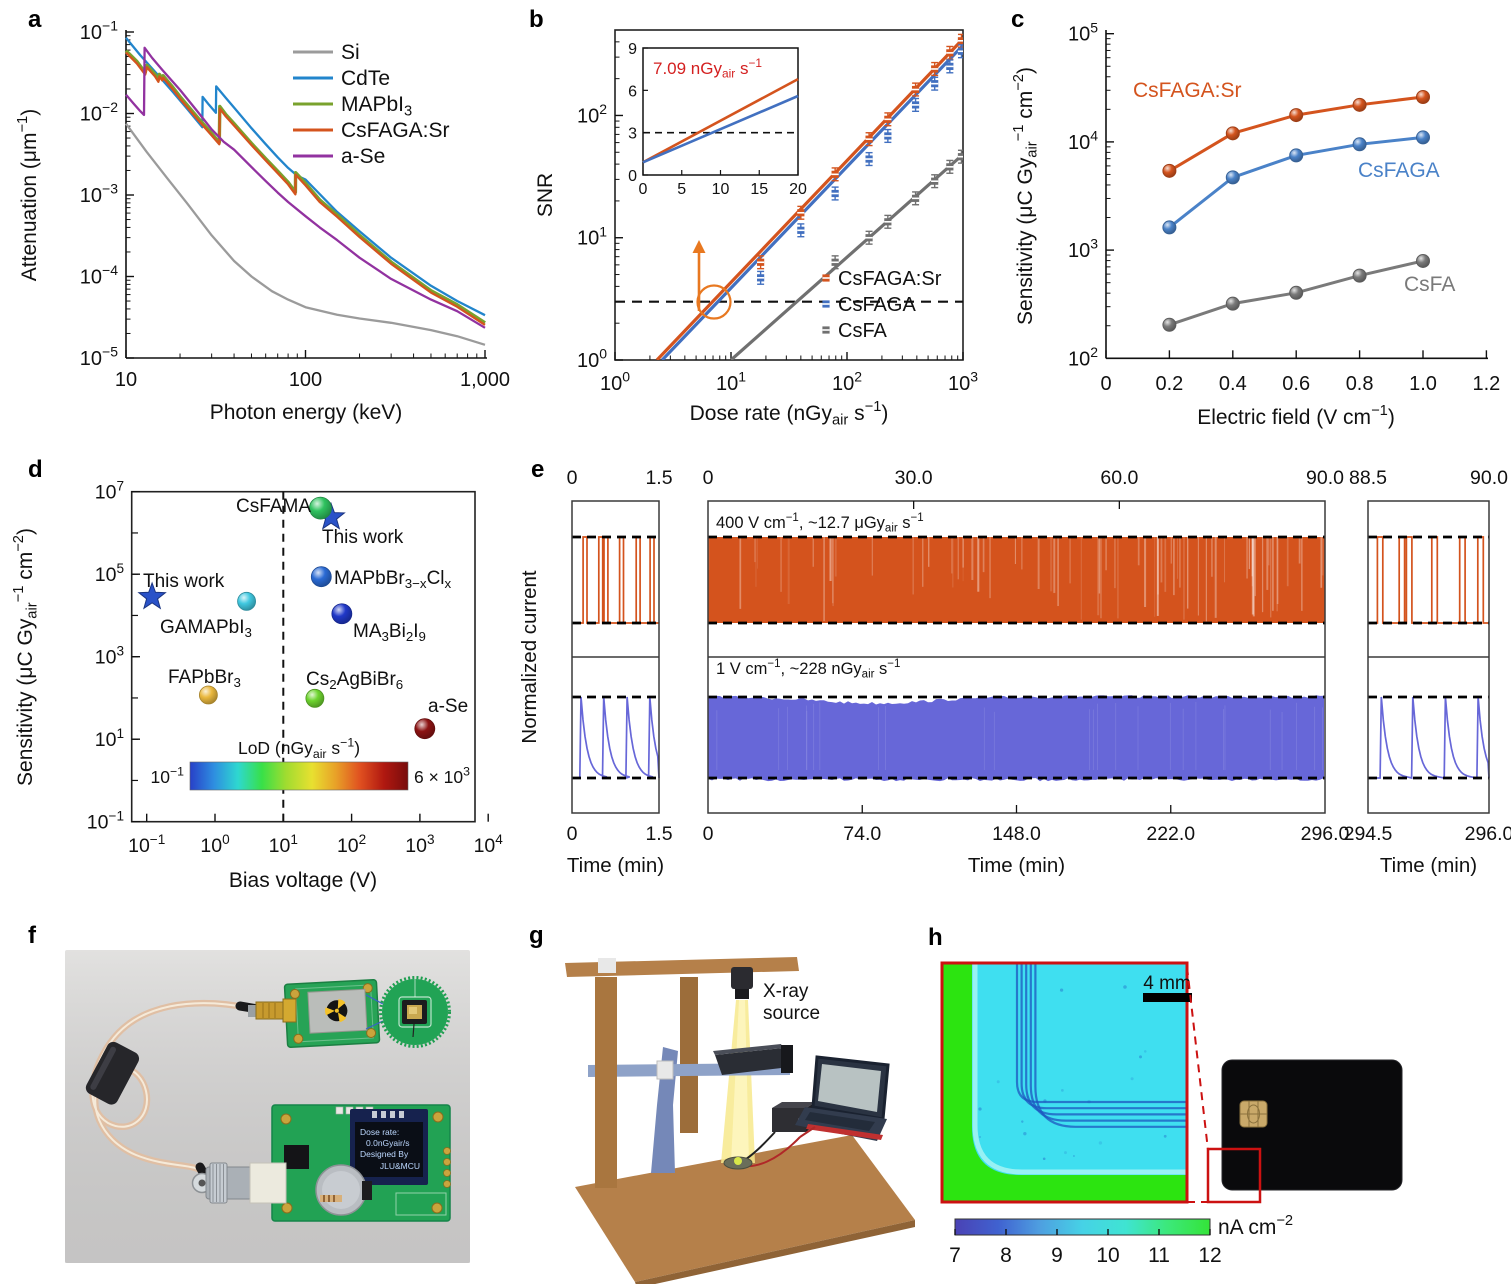  I want to click on svg-text: 90.0, so click(1489, 478).